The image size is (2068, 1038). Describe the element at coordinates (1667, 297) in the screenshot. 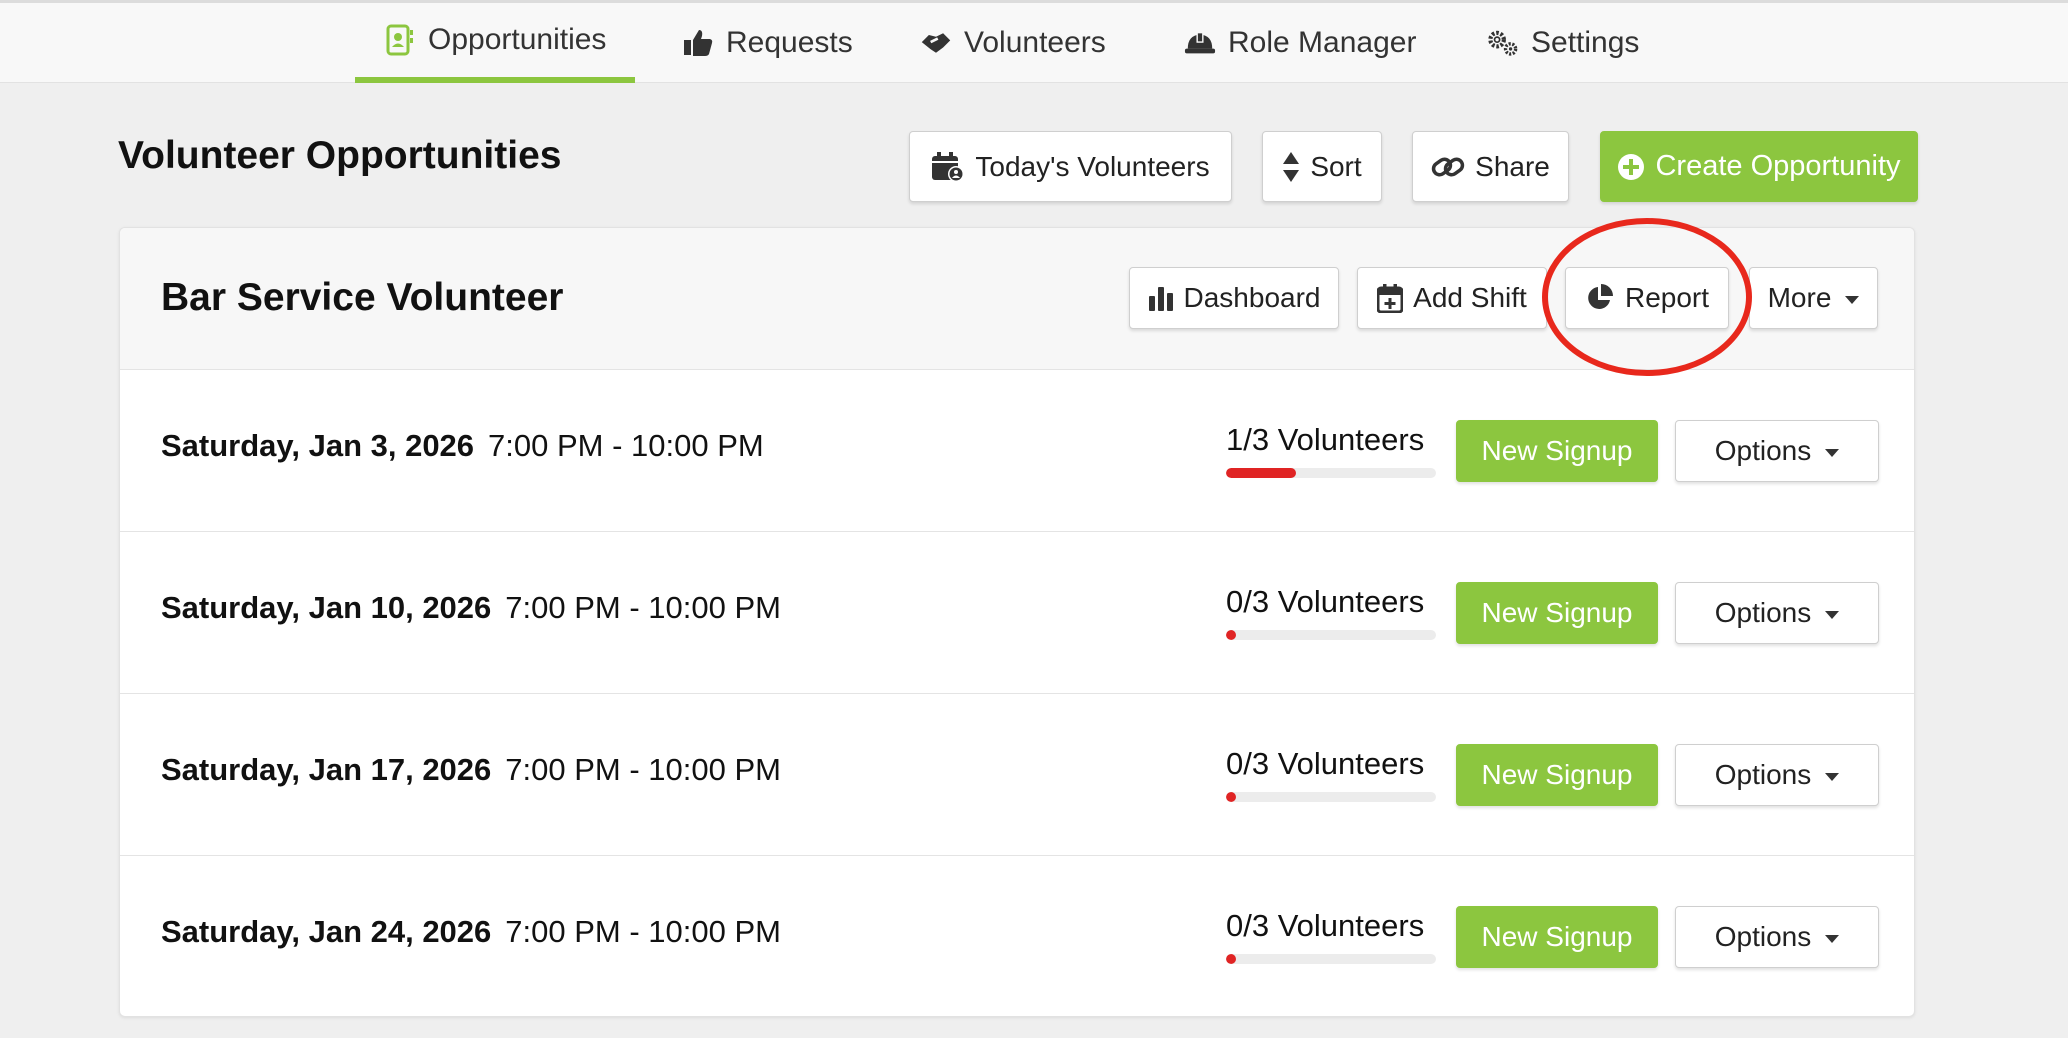

I see `report-label: Report` at that location.